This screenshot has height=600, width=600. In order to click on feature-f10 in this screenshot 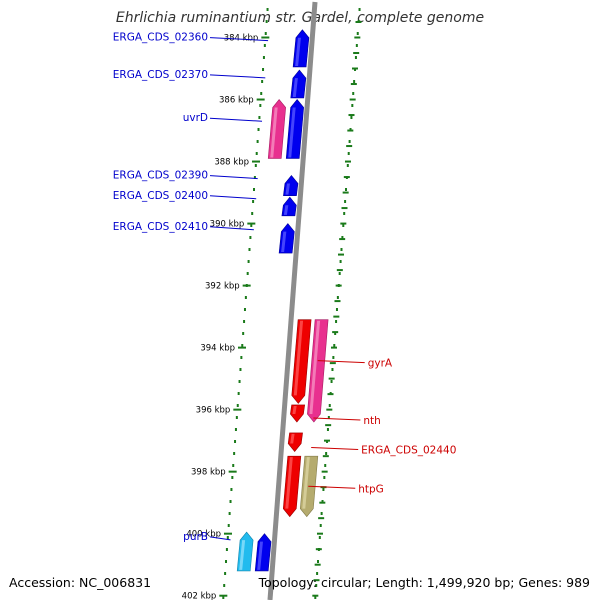, I will do `click(298, 413)`.